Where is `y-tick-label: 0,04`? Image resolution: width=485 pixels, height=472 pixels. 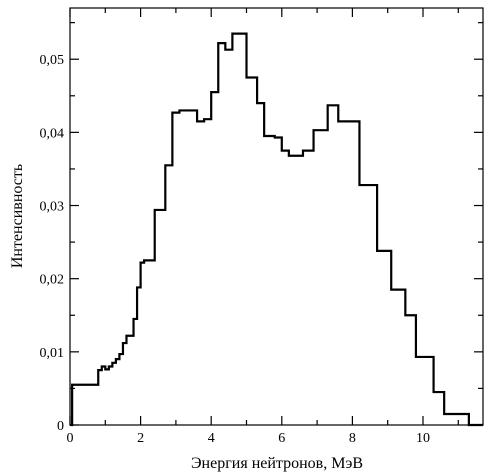 y-tick-label: 0,04 is located at coordinates (52, 133).